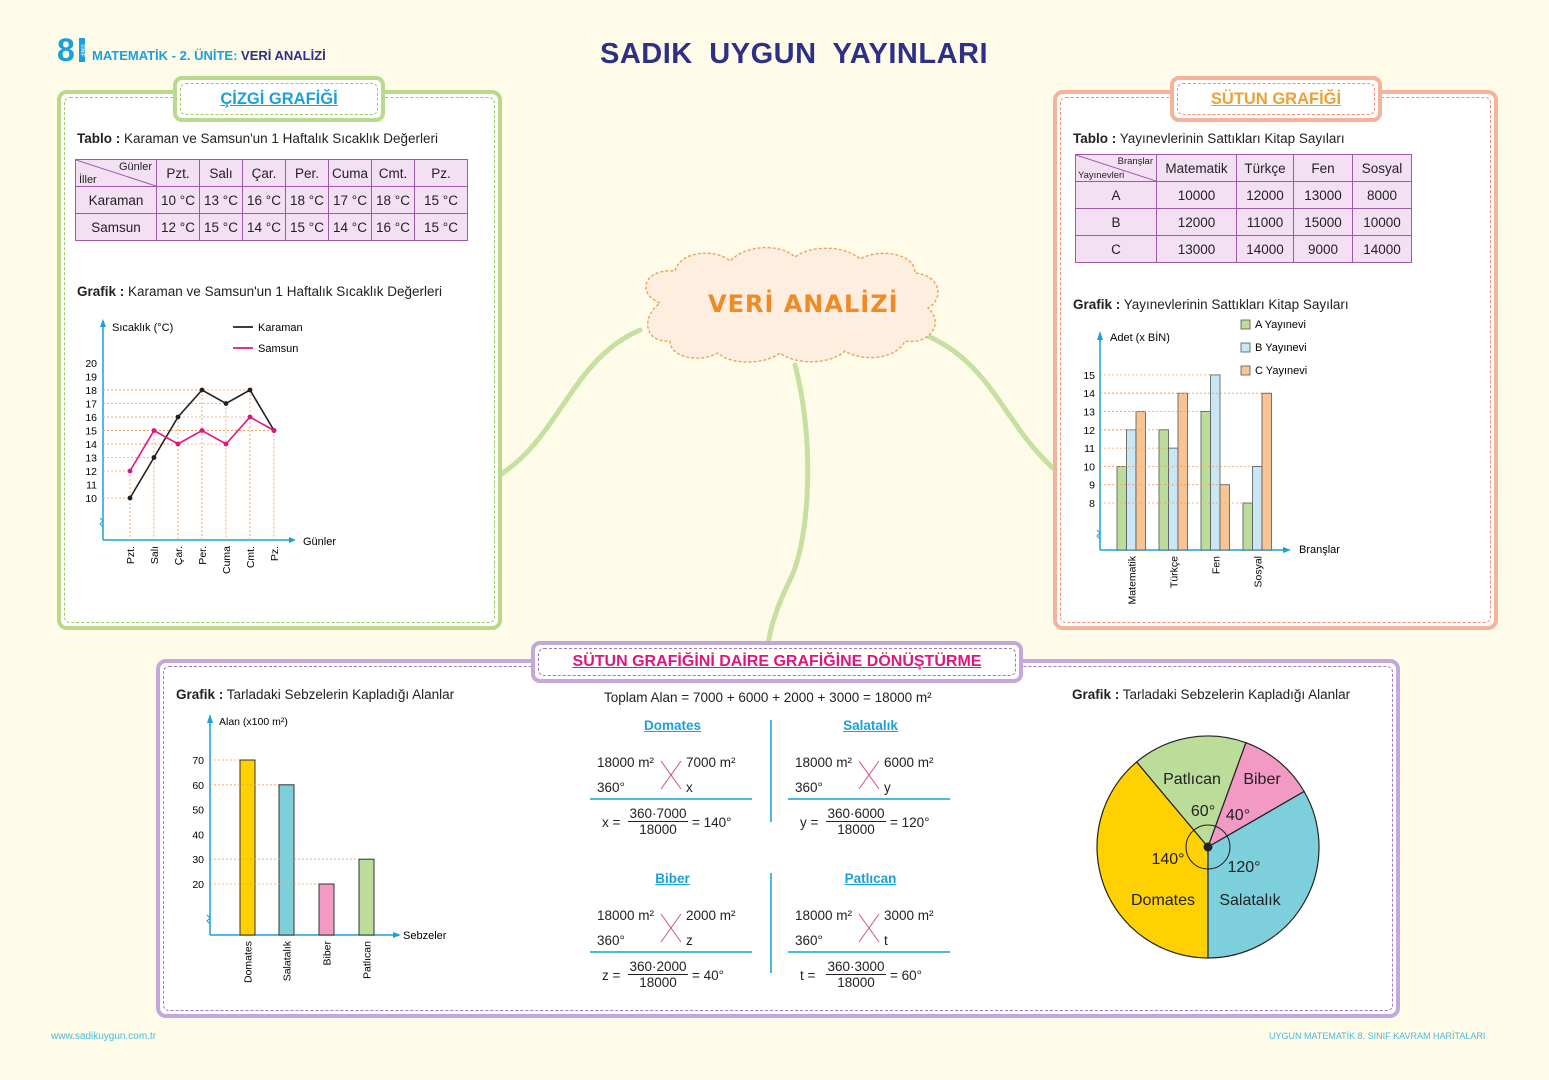 The image size is (1549, 1080). I want to click on table-row: C 13000 14000 9000 14000, so click(1243, 249).